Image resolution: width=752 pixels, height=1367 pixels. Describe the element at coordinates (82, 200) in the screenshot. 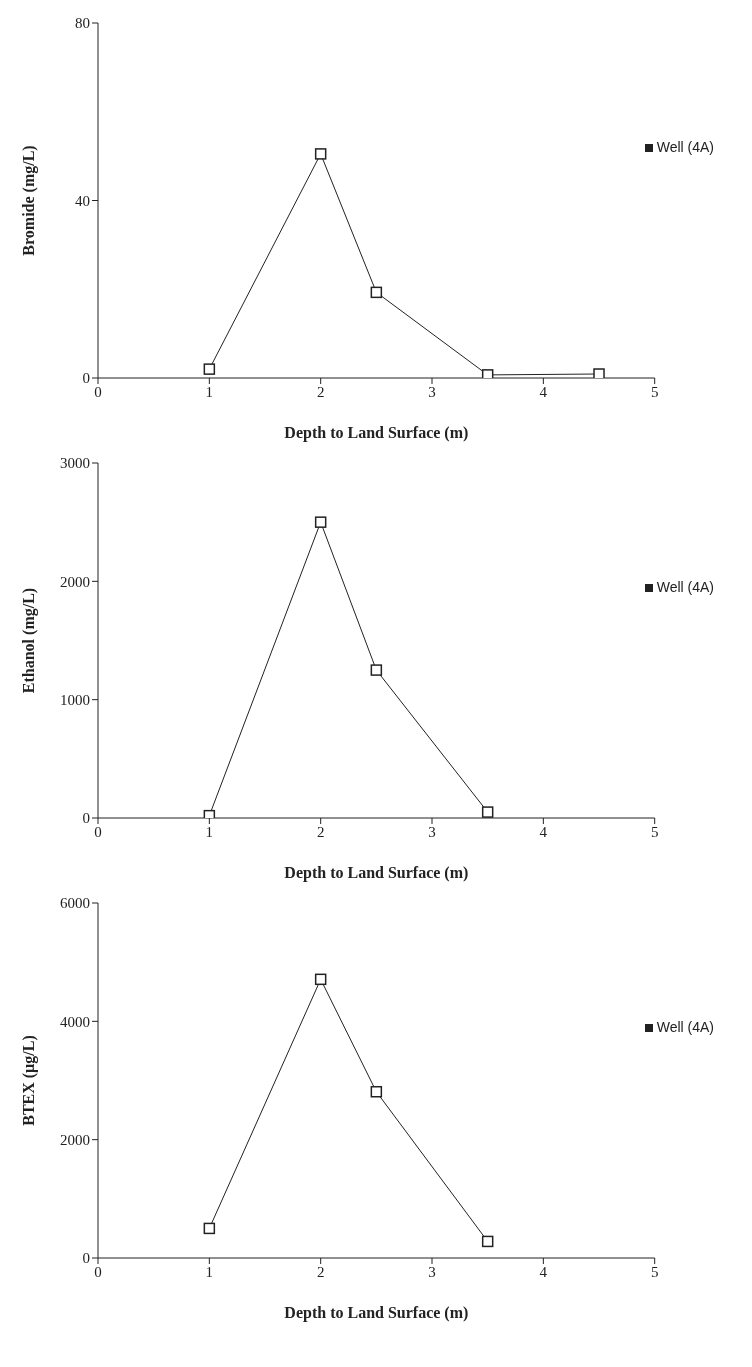

I see `y-tick-label: 40` at that location.